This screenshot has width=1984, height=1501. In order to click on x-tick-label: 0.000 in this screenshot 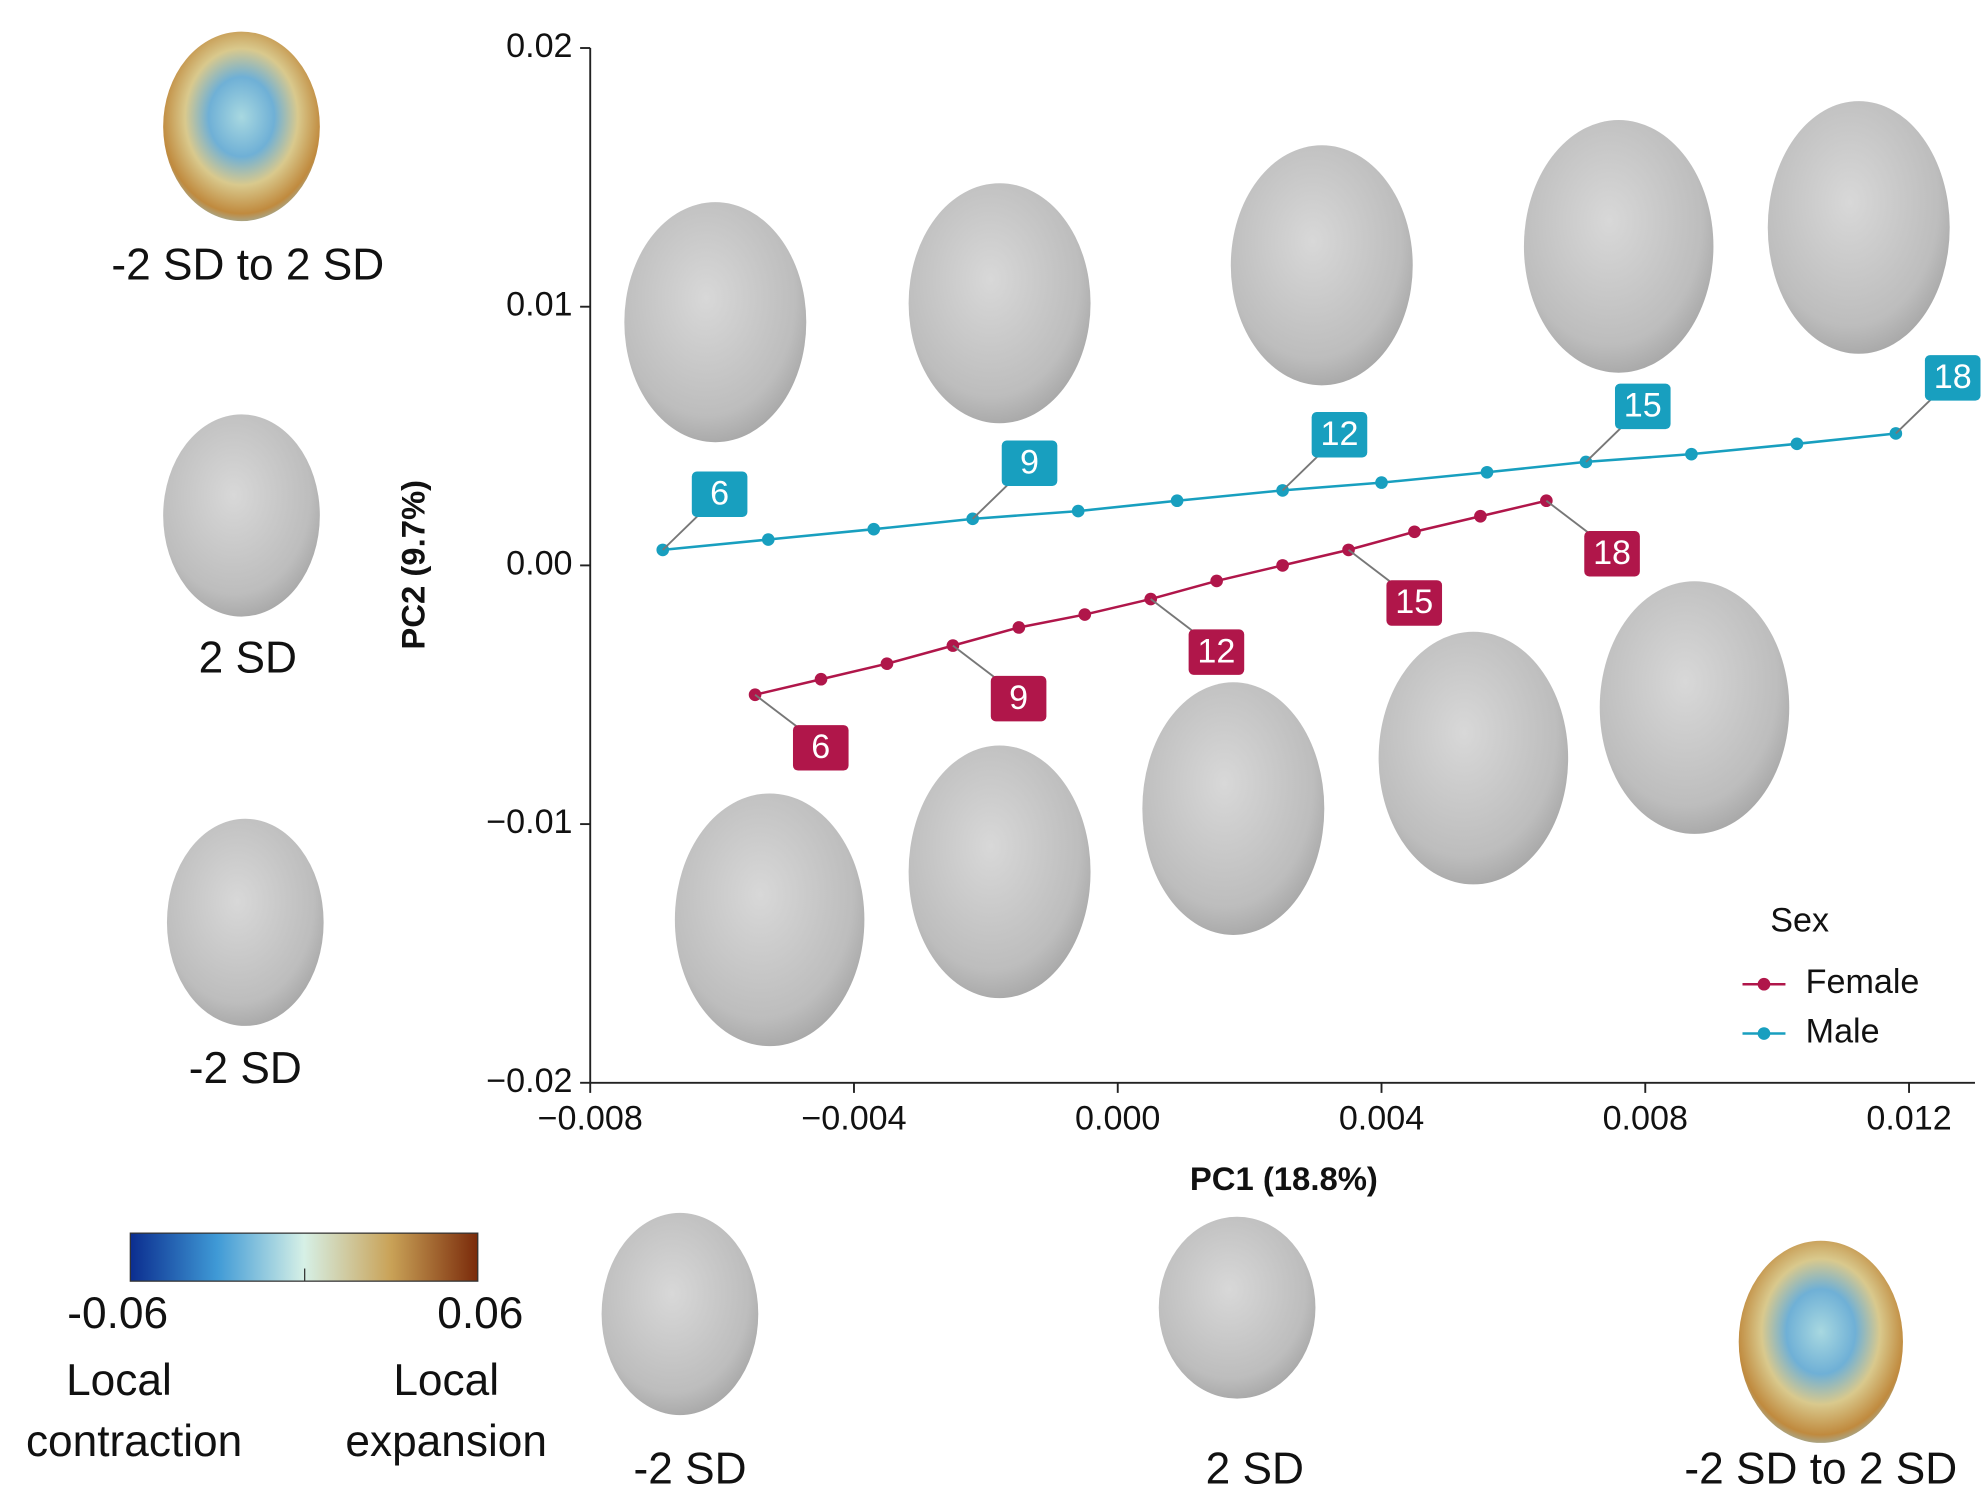, I will do `click(1117, 1119)`.